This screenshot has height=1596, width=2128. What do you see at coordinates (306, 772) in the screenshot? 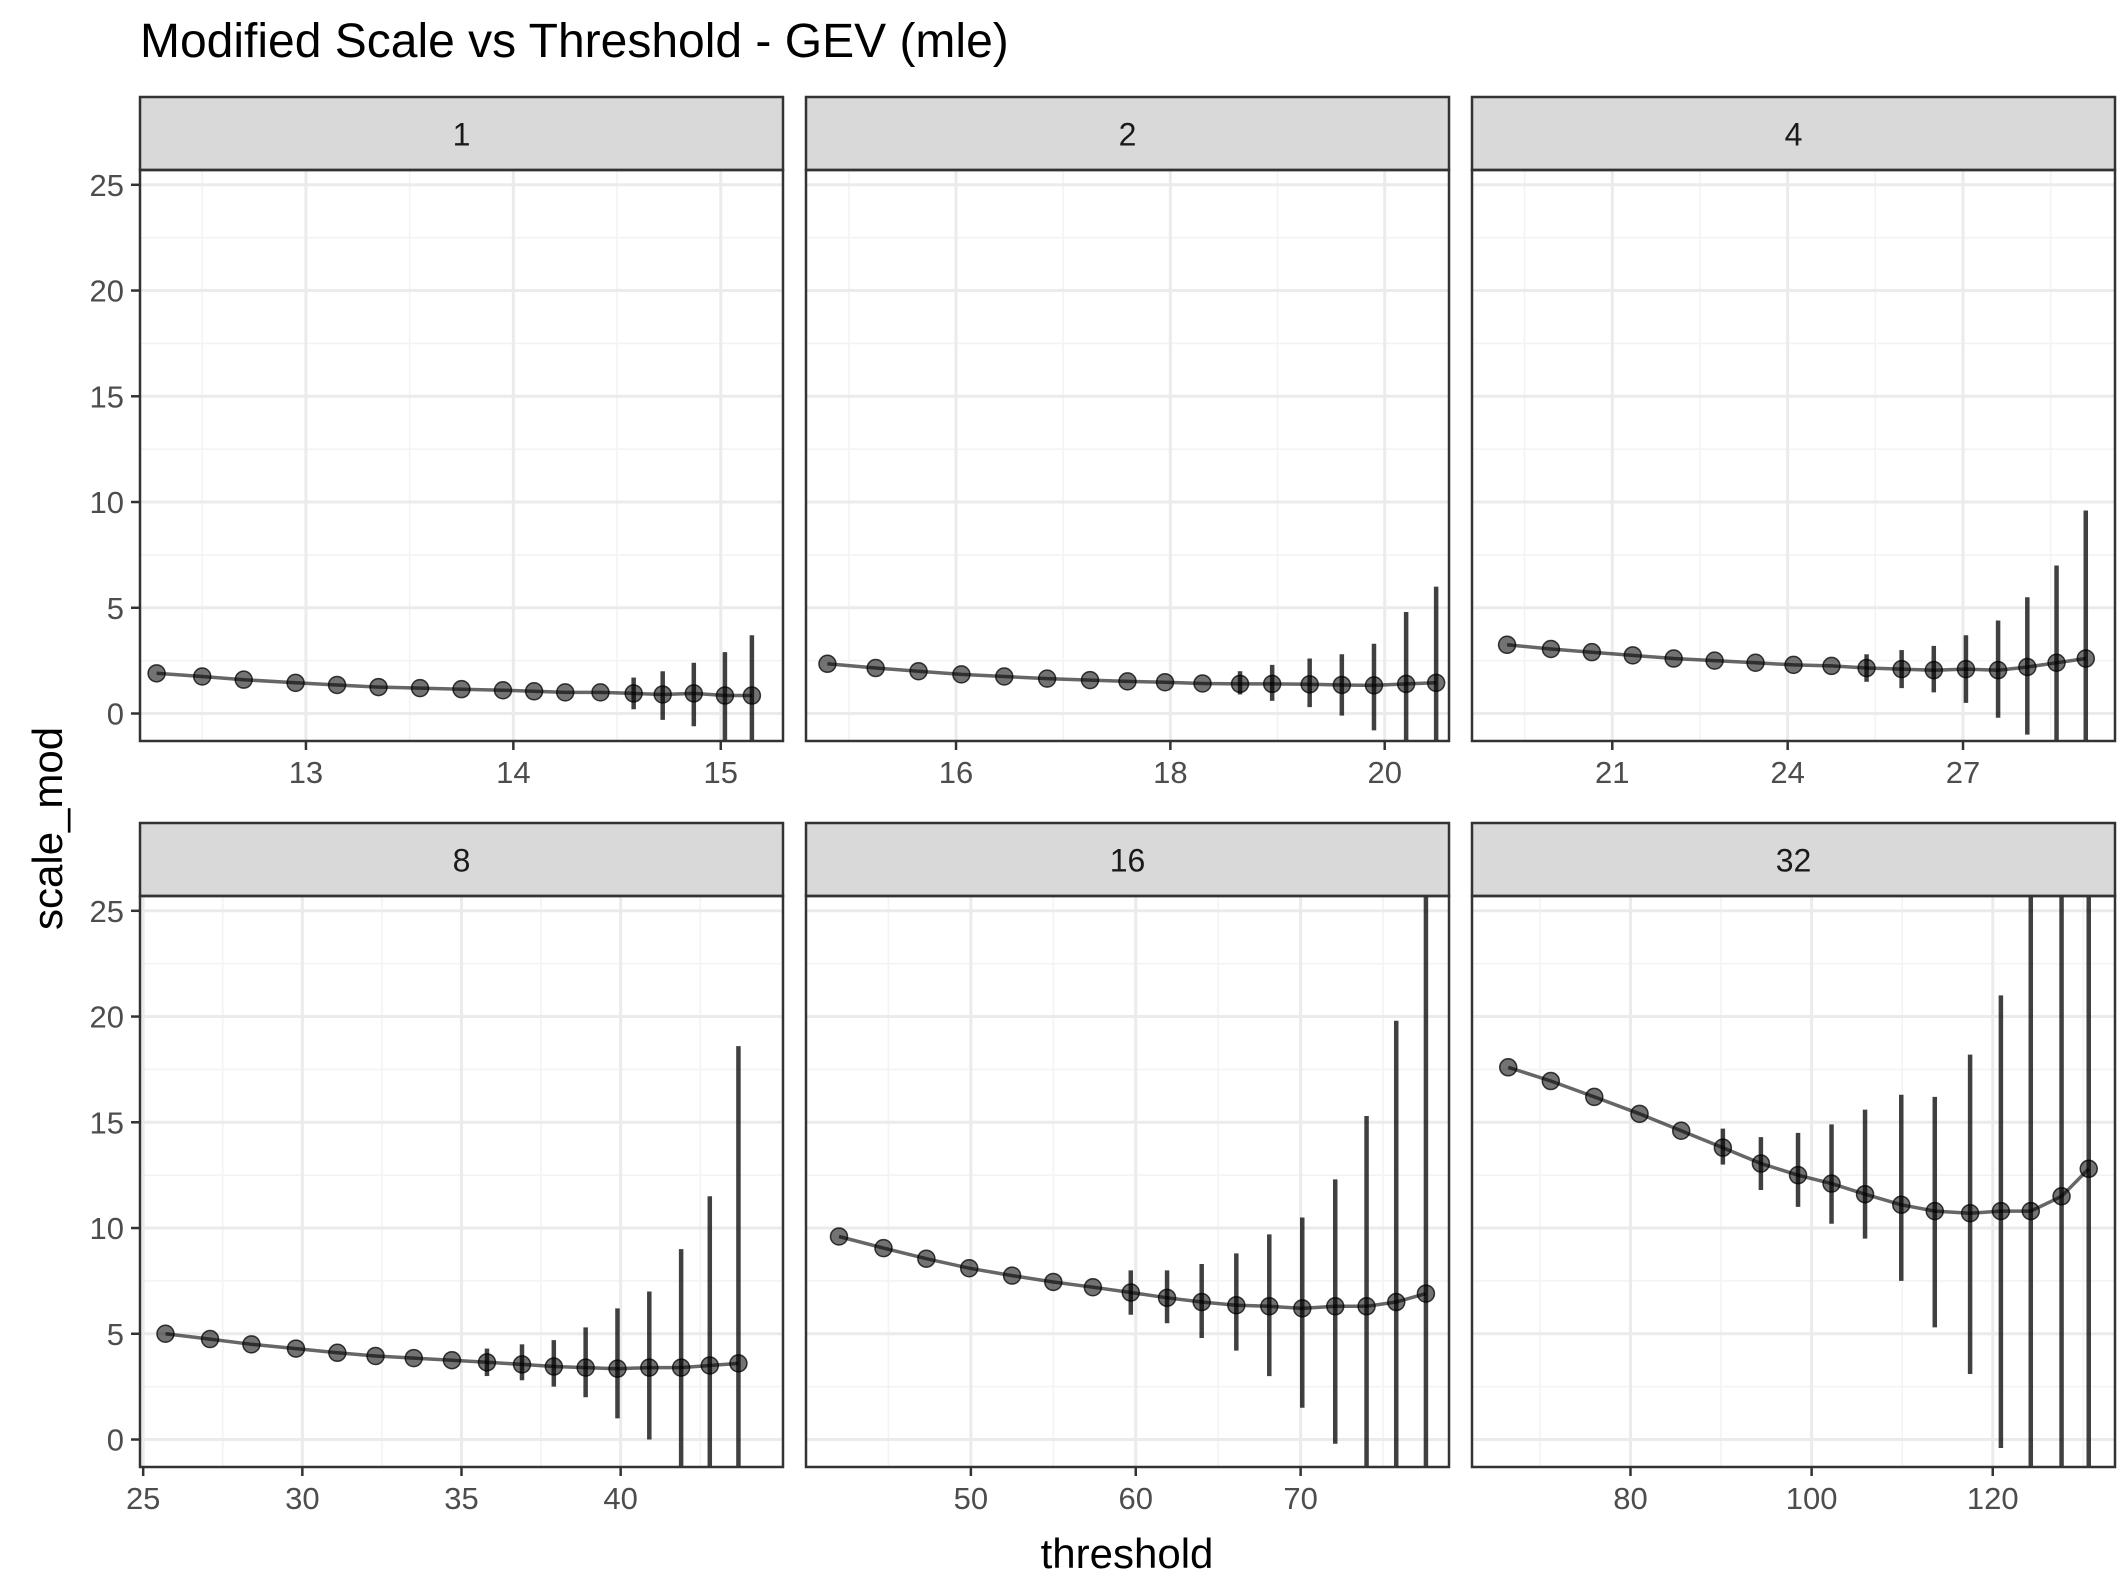
I see `x-tick-label: 13` at bounding box center [306, 772].